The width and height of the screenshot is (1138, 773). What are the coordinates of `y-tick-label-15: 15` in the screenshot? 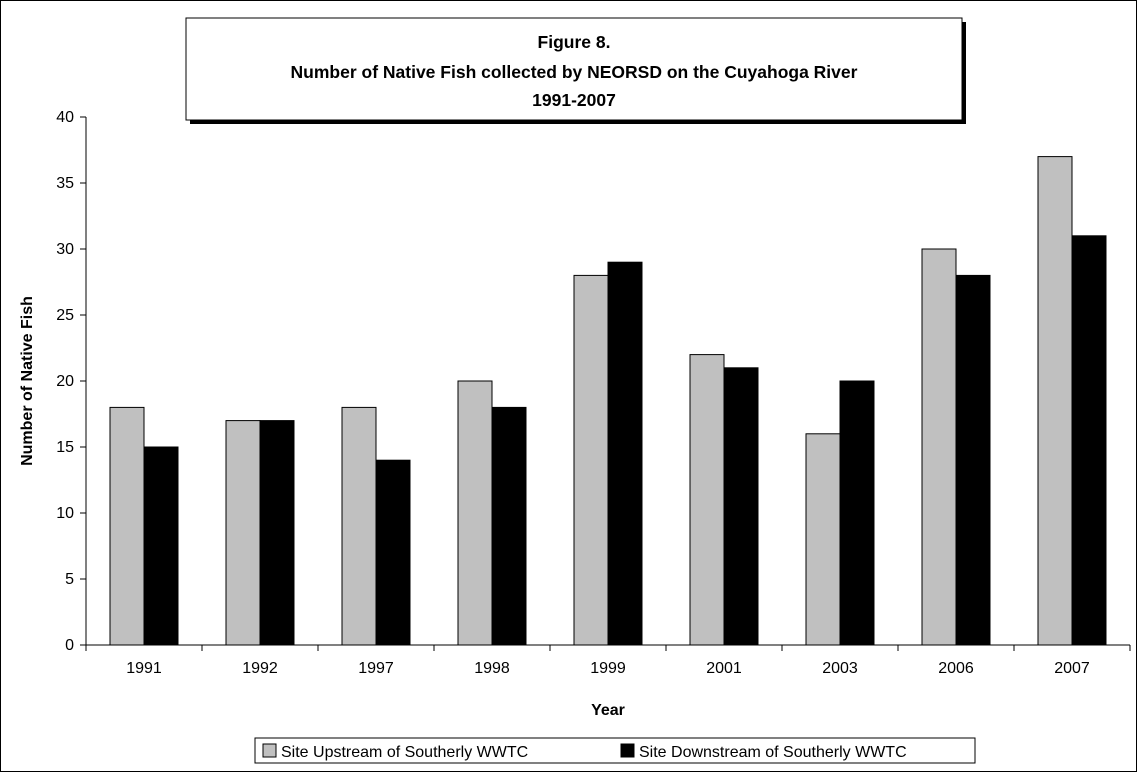 It's located at (65, 447).